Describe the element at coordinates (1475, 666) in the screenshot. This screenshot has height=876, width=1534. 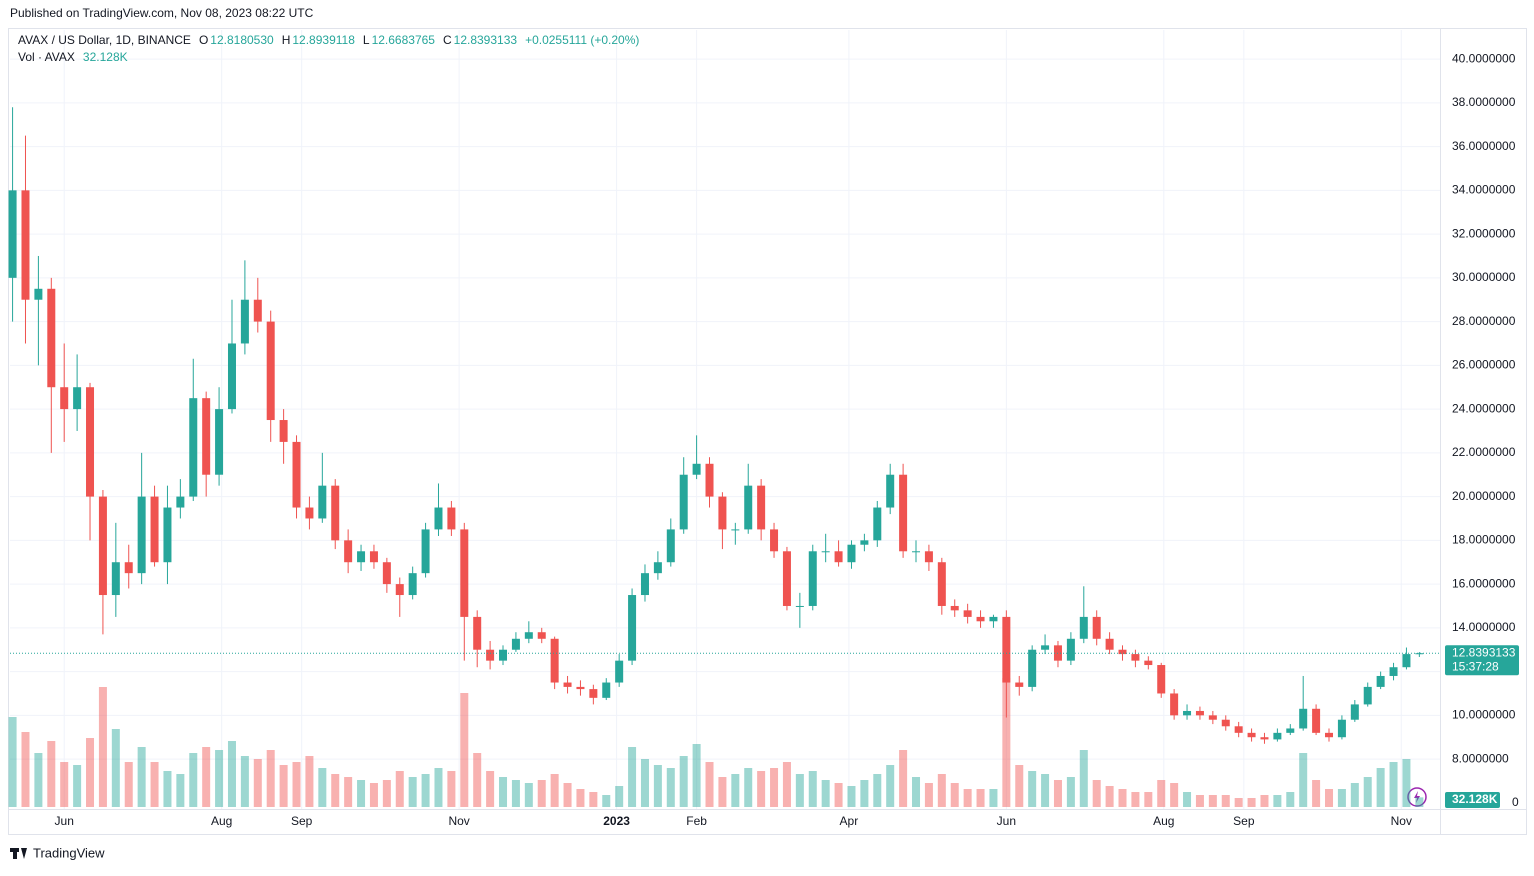
I see `countdown: 15:37:28` at that location.